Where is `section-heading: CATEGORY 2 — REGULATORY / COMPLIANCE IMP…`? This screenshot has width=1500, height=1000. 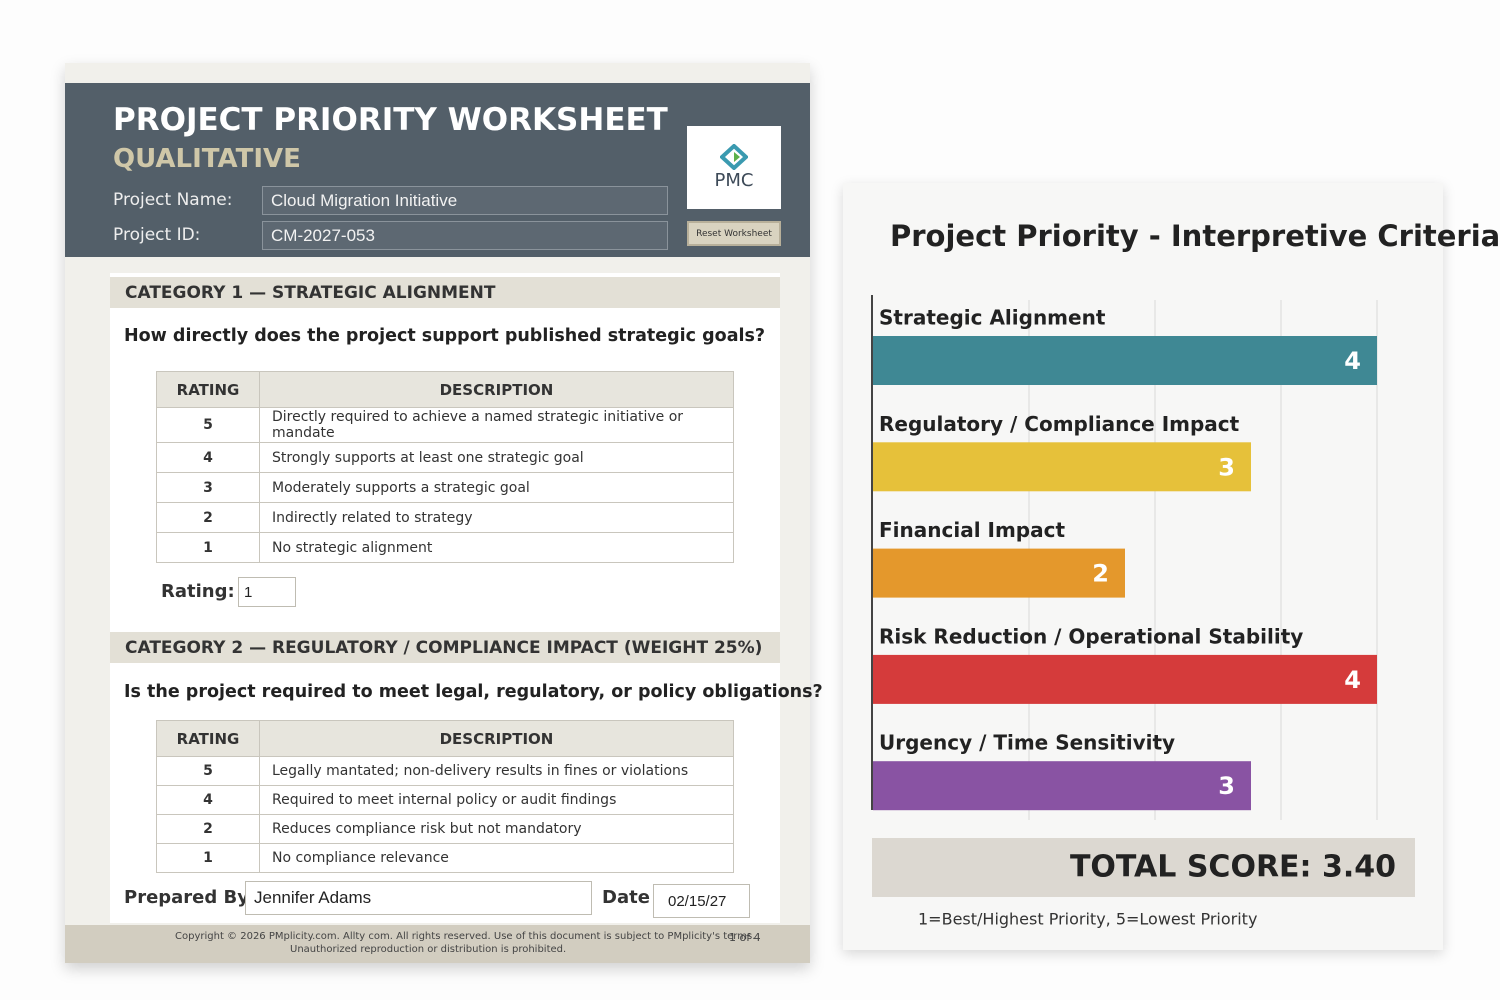
section-heading: CATEGORY 2 — REGULATORY / COMPLIANCE IMP… is located at coordinates (445, 647).